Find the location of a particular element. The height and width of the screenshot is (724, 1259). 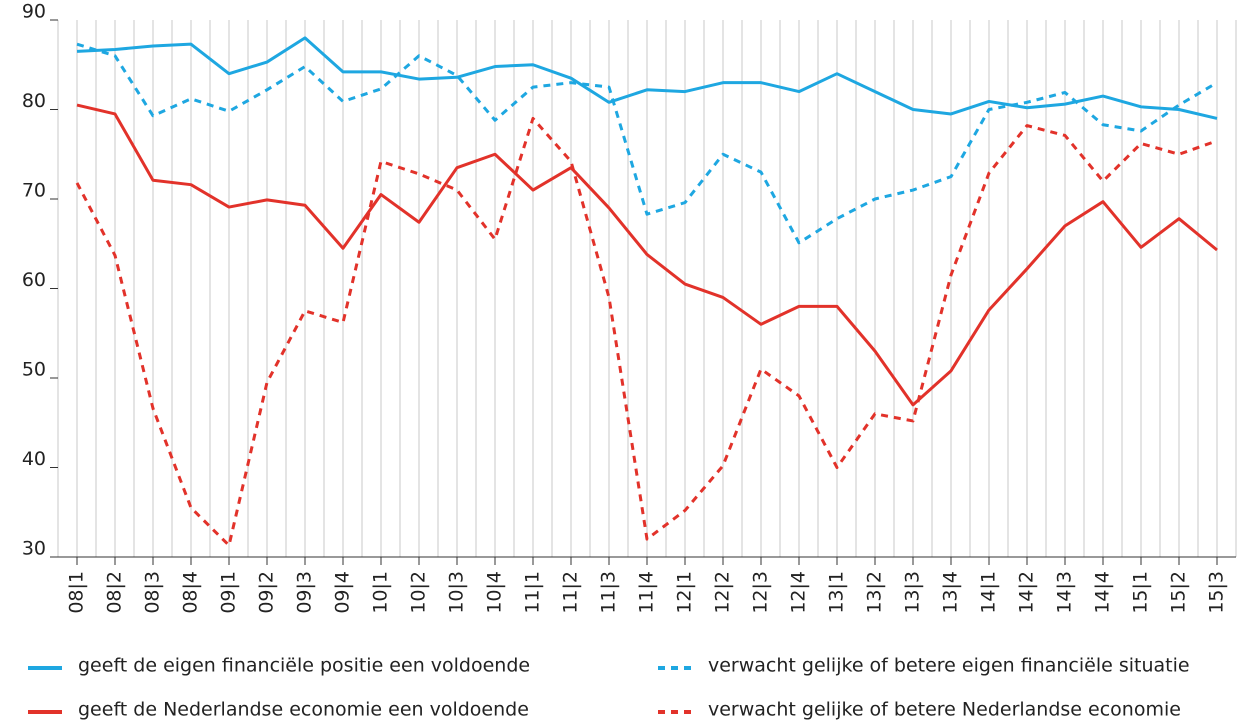

x-tick-label: 15|3 is located at coordinates (1217, 592).